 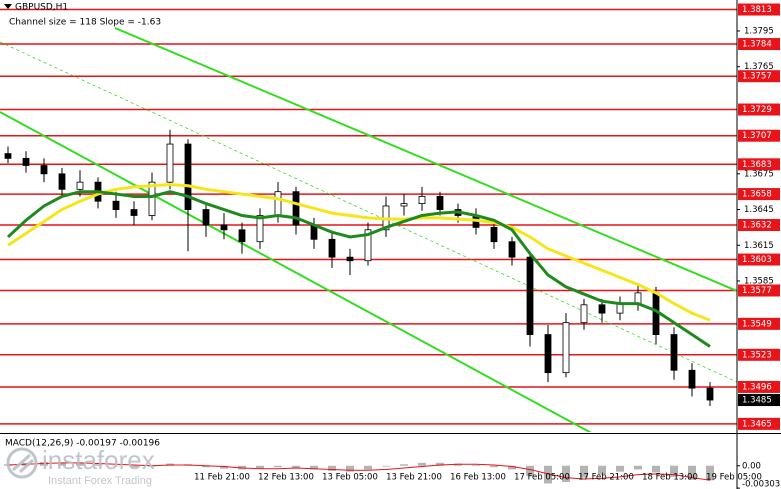 I want to click on watermark-logo, so click(x=22, y=463).